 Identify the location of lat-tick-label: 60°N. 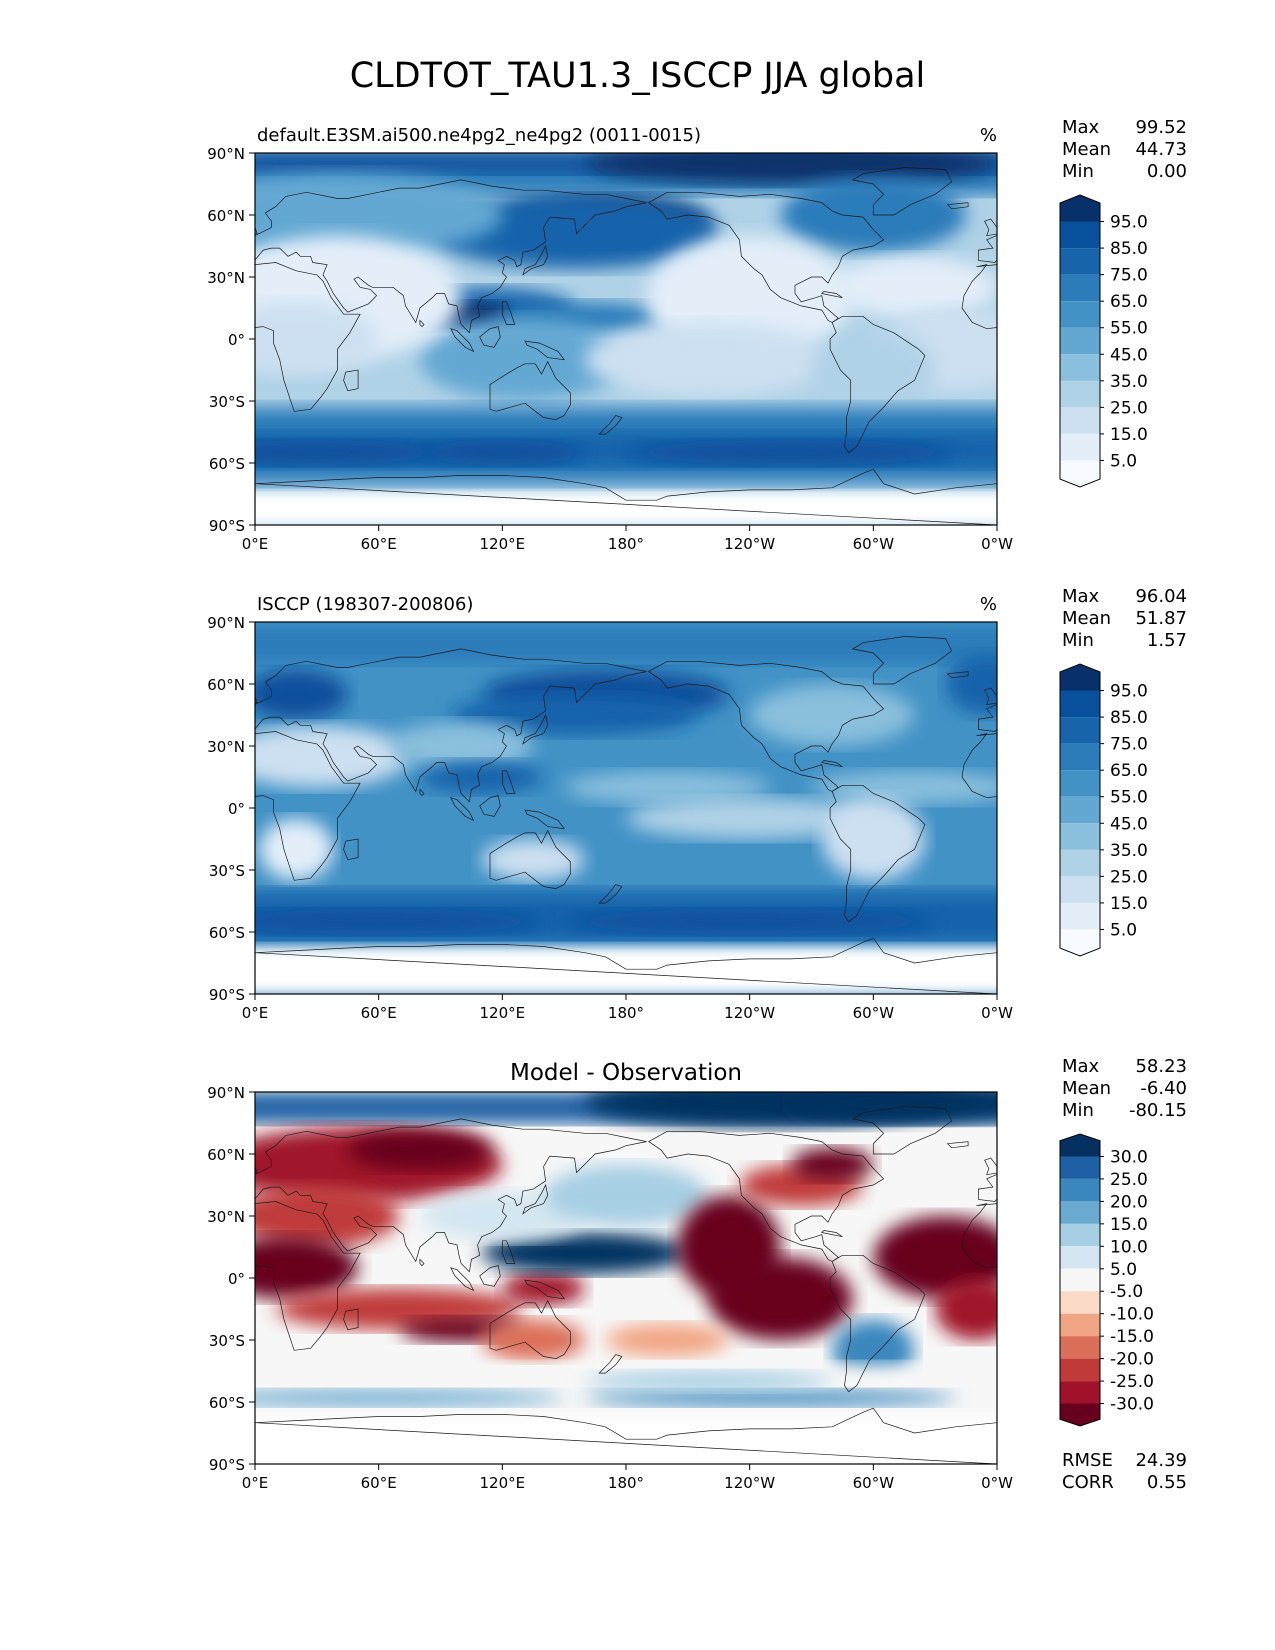
(226, 685).